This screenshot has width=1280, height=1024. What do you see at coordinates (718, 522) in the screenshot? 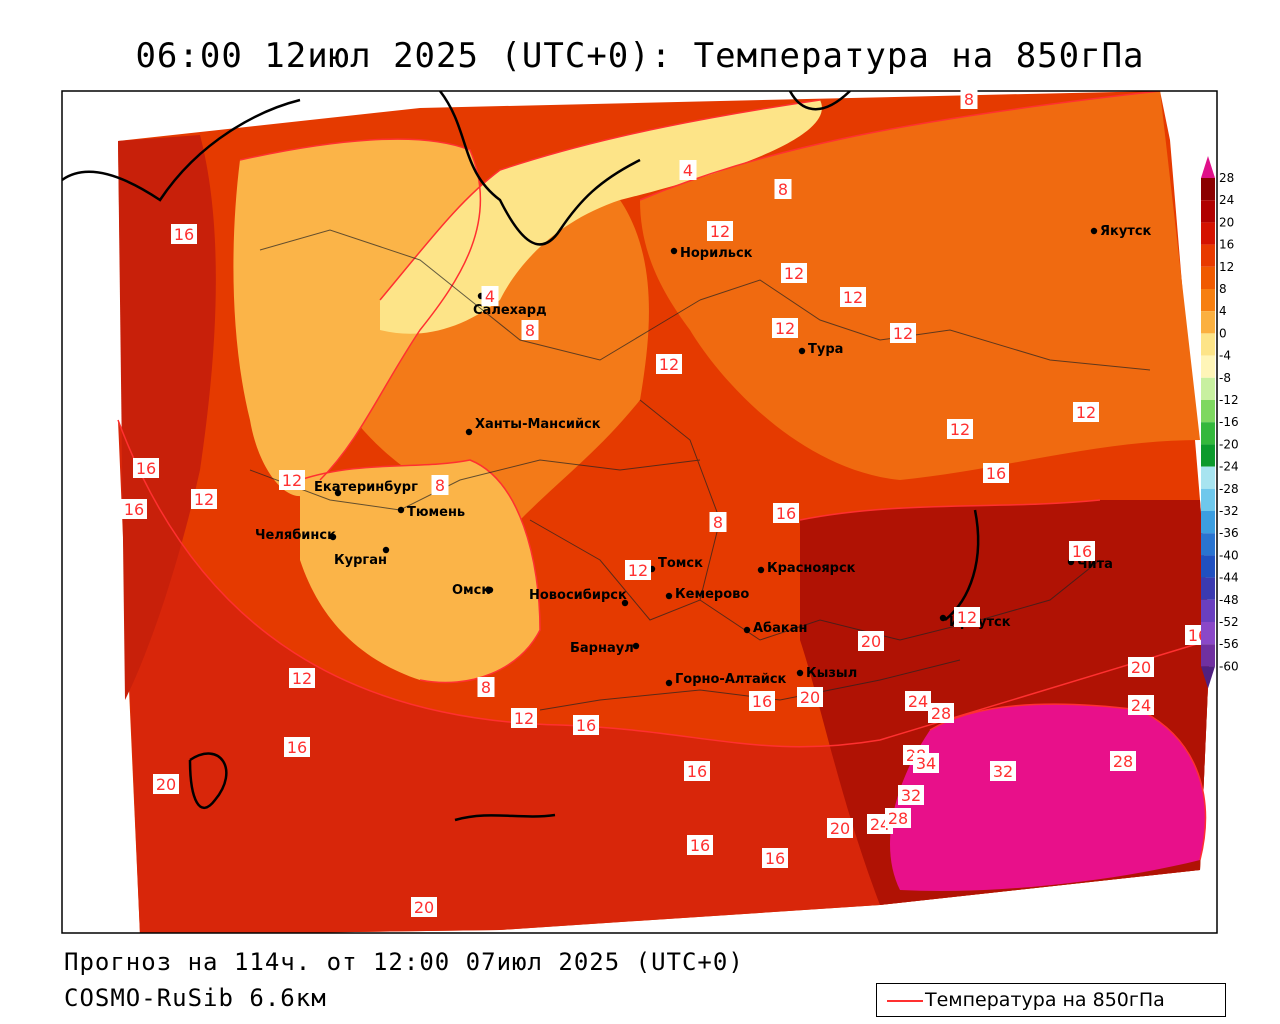
I see `contour-label: 8` at bounding box center [718, 522].